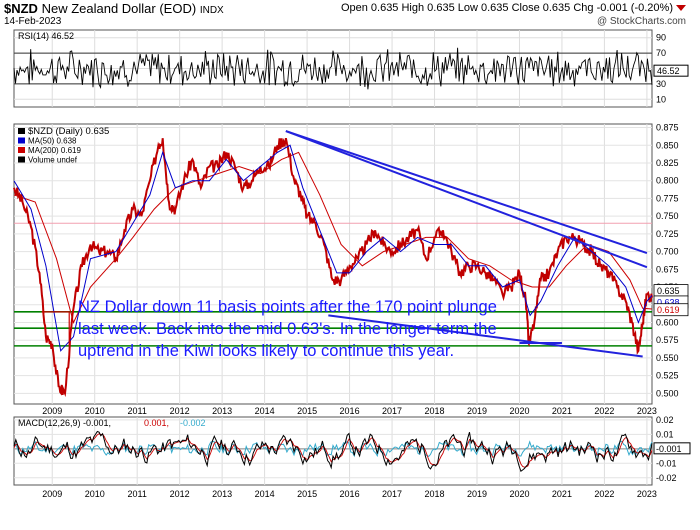 This screenshot has width=700, height=530. I want to click on macd-x-tick-label: 2012, so click(180, 494).